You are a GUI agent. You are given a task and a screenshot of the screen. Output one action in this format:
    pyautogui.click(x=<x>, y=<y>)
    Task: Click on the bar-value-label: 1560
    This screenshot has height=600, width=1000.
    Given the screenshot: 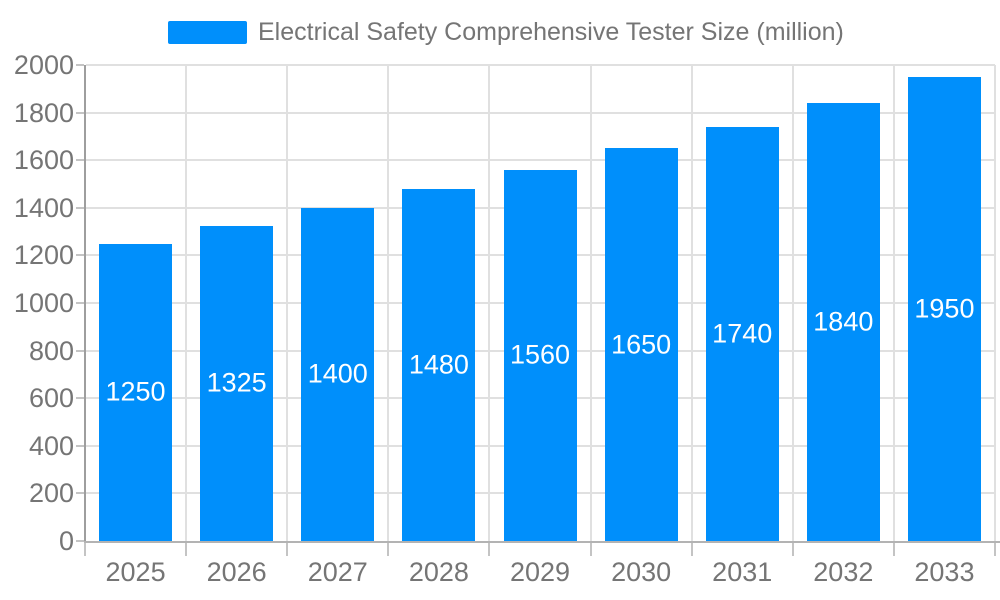 What is the action you would take?
    pyautogui.click(x=540, y=354)
    